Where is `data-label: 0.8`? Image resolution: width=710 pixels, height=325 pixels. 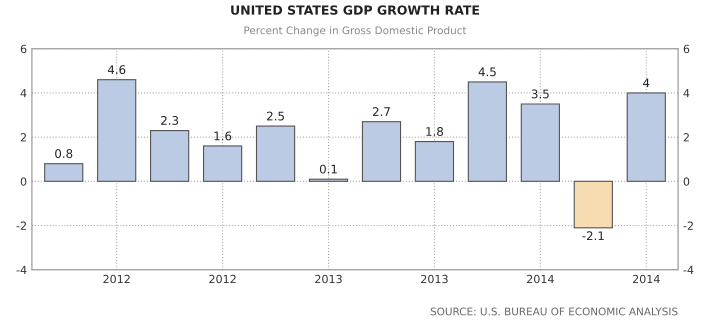 data-label: 0.8 is located at coordinates (63, 153).